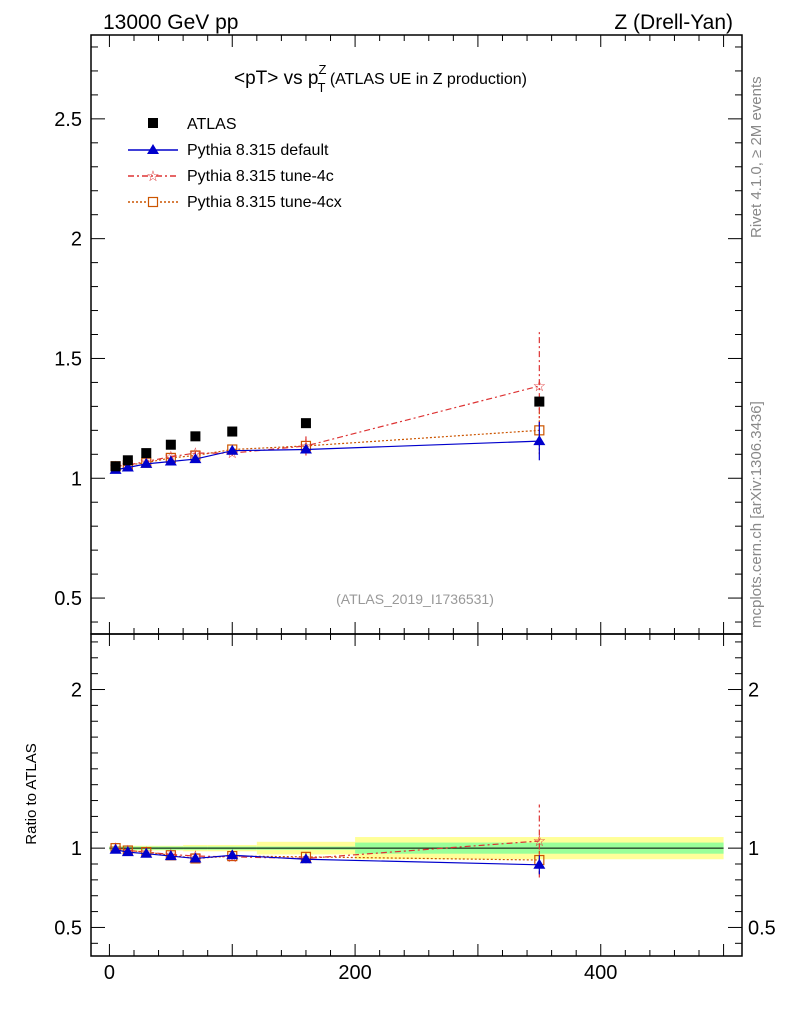 The height and width of the screenshot is (1024, 786). I want to click on plot-title: <pT> vs pZ T (ATLAS UE in Z production), so click(380, 78).